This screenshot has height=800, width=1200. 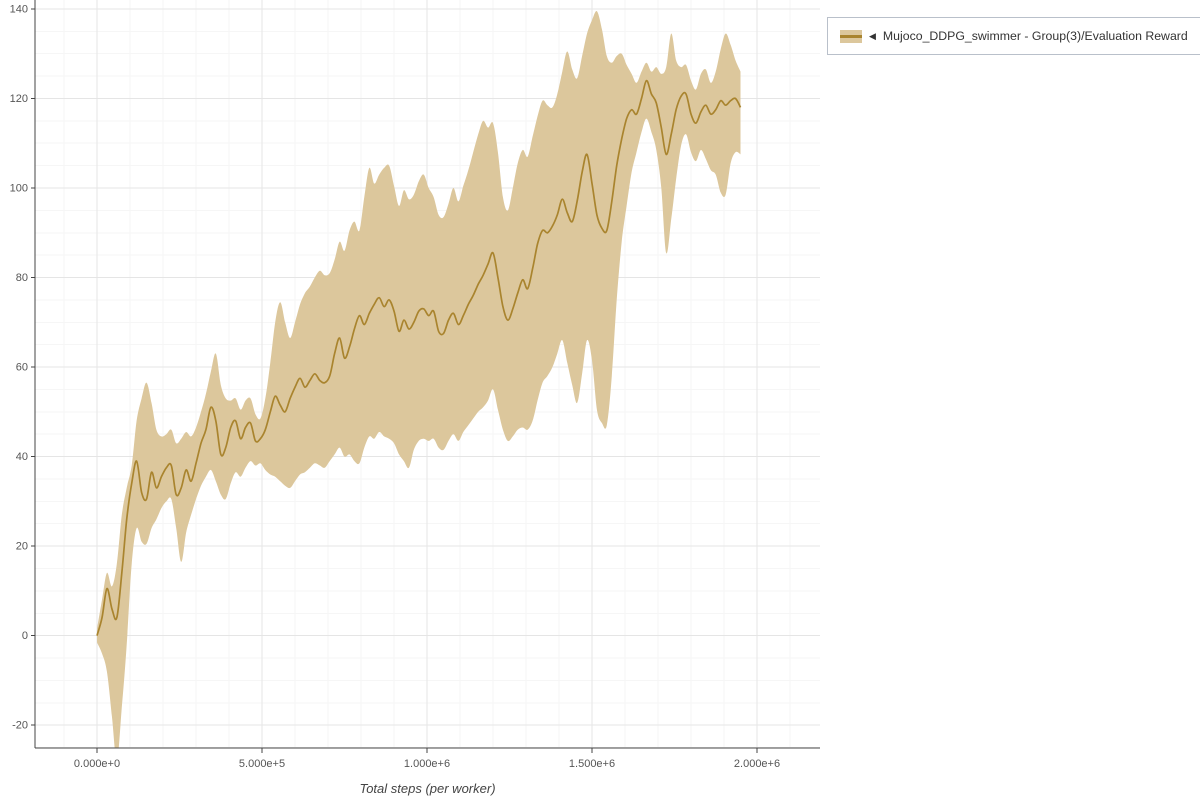 I want to click on y-tick-label: 40, so click(x=22, y=457).